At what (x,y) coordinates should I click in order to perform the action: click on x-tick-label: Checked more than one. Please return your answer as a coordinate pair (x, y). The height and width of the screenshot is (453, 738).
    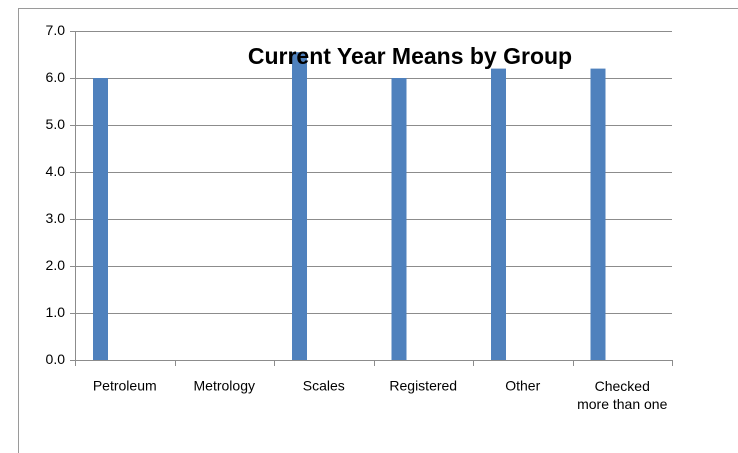
    Looking at the image, I should click on (622, 395).